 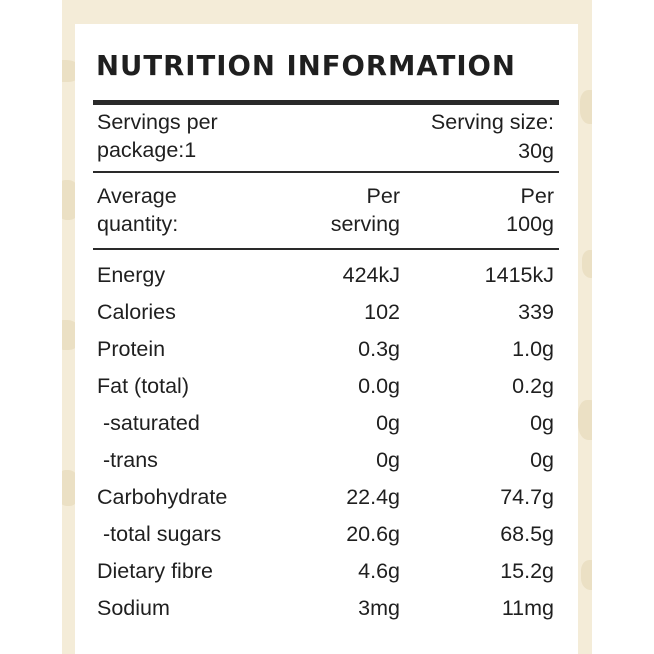 What do you see at coordinates (527, 497) in the screenshot?
I see `per-100g-value: 74.7g` at bounding box center [527, 497].